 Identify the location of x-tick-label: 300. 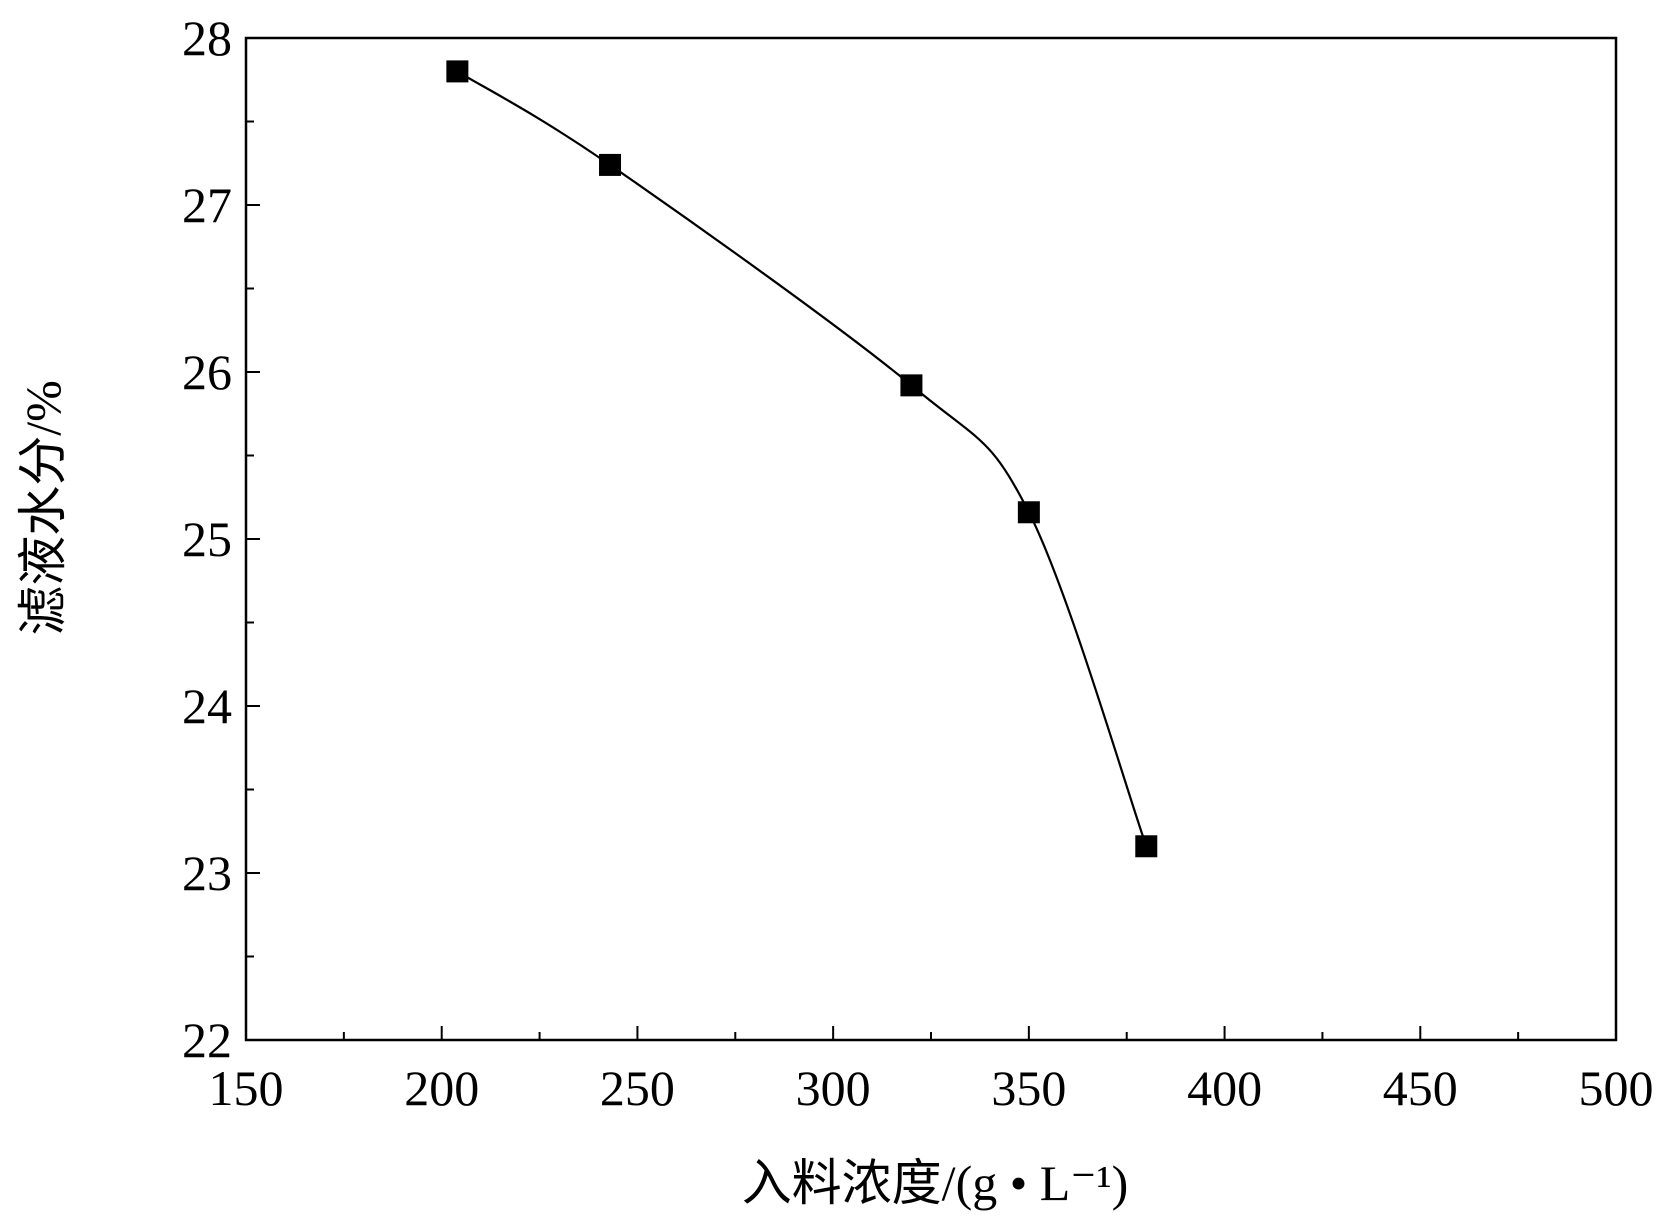
(833, 1088).